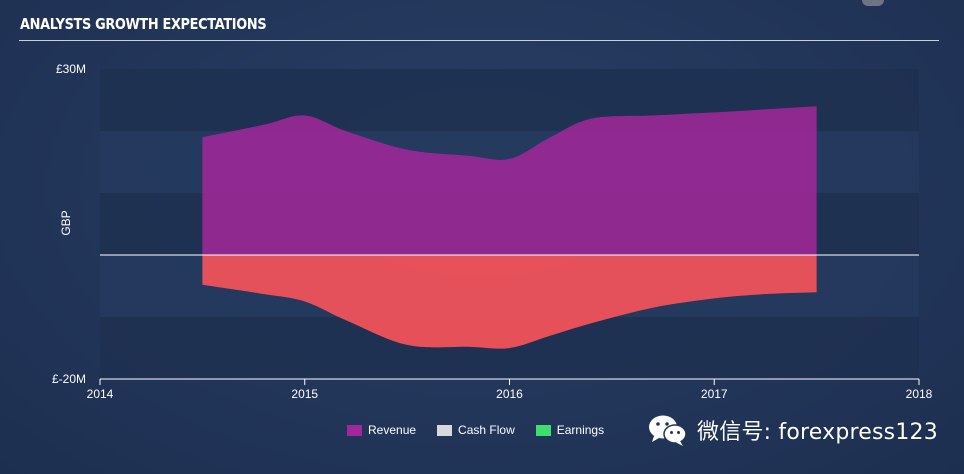  Describe the element at coordinates (817, 432) in the screenshot. I see `watermark-text: 微信号: forexpress123` at that location.